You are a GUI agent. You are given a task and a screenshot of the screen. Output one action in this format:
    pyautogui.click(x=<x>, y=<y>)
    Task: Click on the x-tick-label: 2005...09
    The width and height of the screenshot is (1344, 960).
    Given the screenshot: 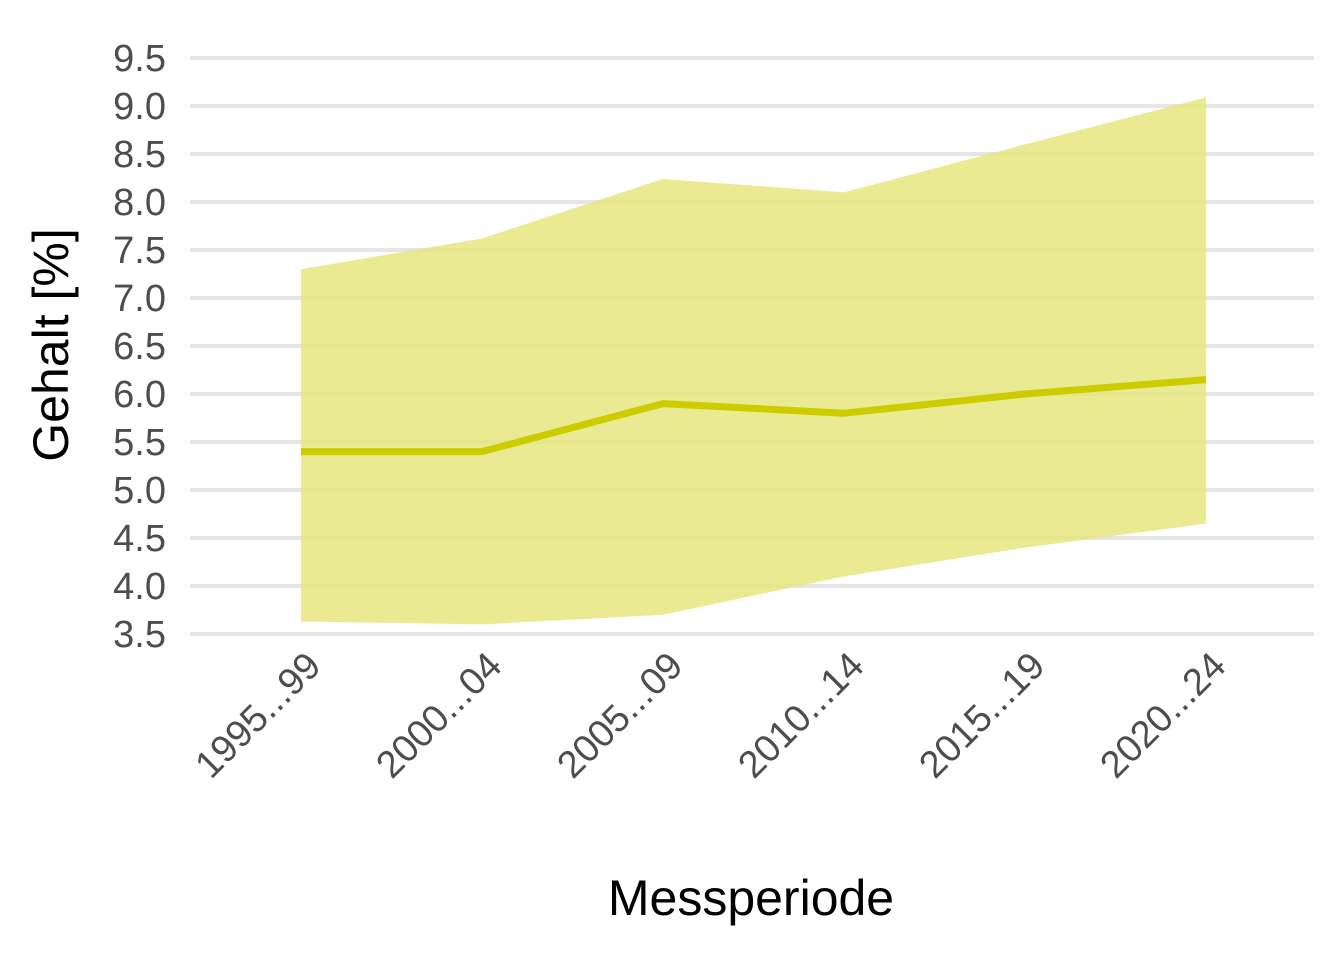 What is the action you would take?
    pyautogui.click(x=621, y=716)
    